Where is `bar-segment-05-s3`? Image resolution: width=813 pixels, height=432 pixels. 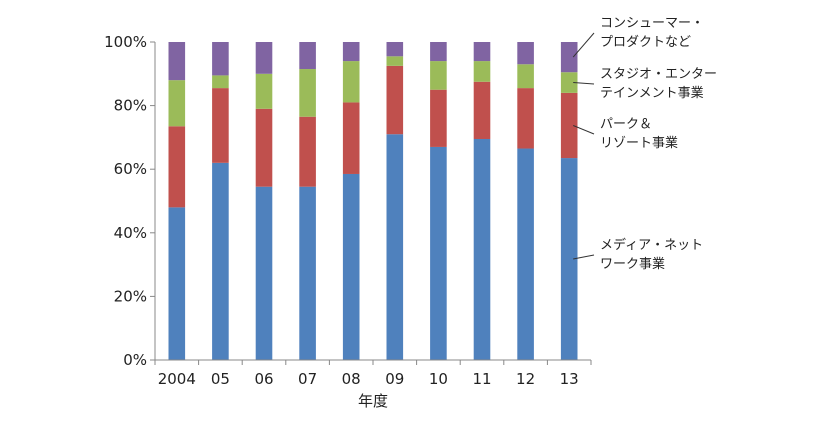 bar-segment-05-s3 is located at coordinates (220, 59).